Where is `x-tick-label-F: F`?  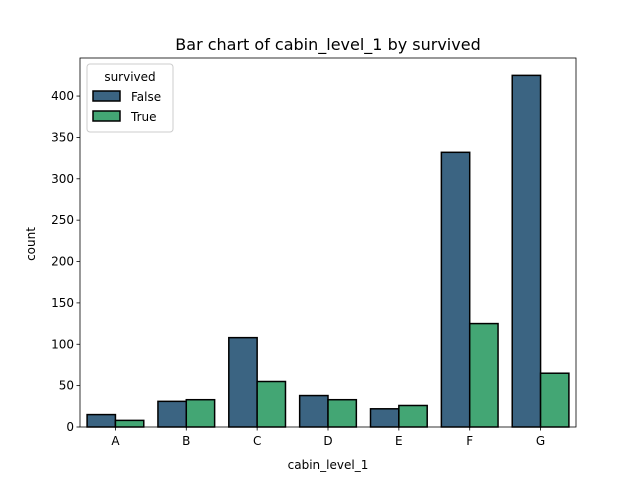
x-tick-label-F: F is located at coordinates (469, 441).